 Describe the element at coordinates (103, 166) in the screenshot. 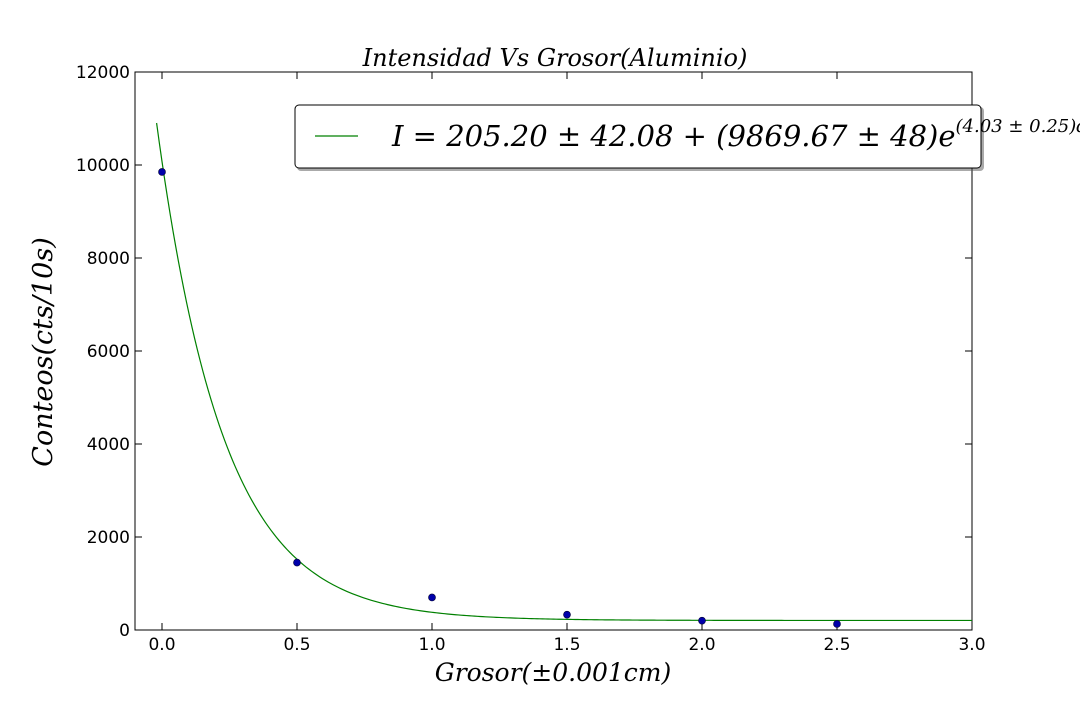

I see `y-tick-label: 10000` at that location.